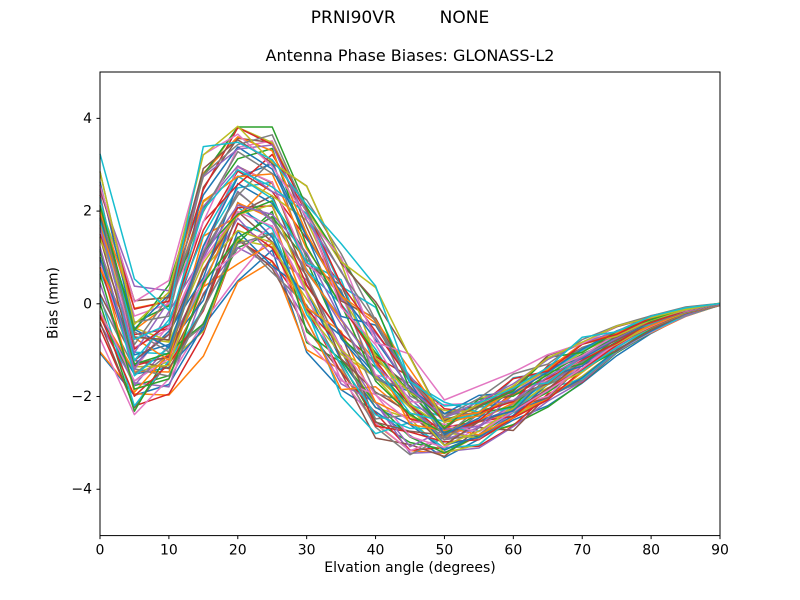 This screenshot has width=800, height=600. Describe the element at coordinates (410, 55) in the screenshot. I see `chart-title: Antenna Phase Biases: GLONASS-L2` at that location.